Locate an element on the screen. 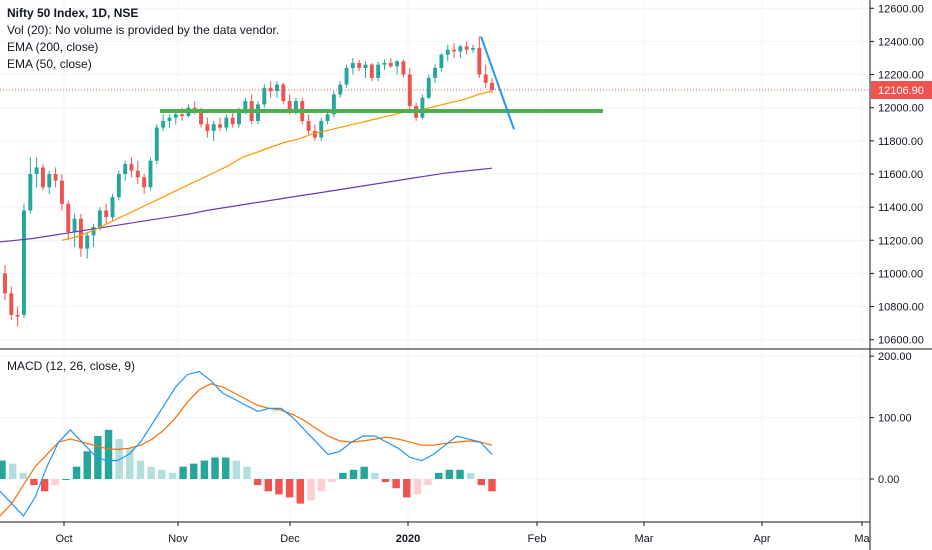  macd-line is located at coordinates (246, 443).